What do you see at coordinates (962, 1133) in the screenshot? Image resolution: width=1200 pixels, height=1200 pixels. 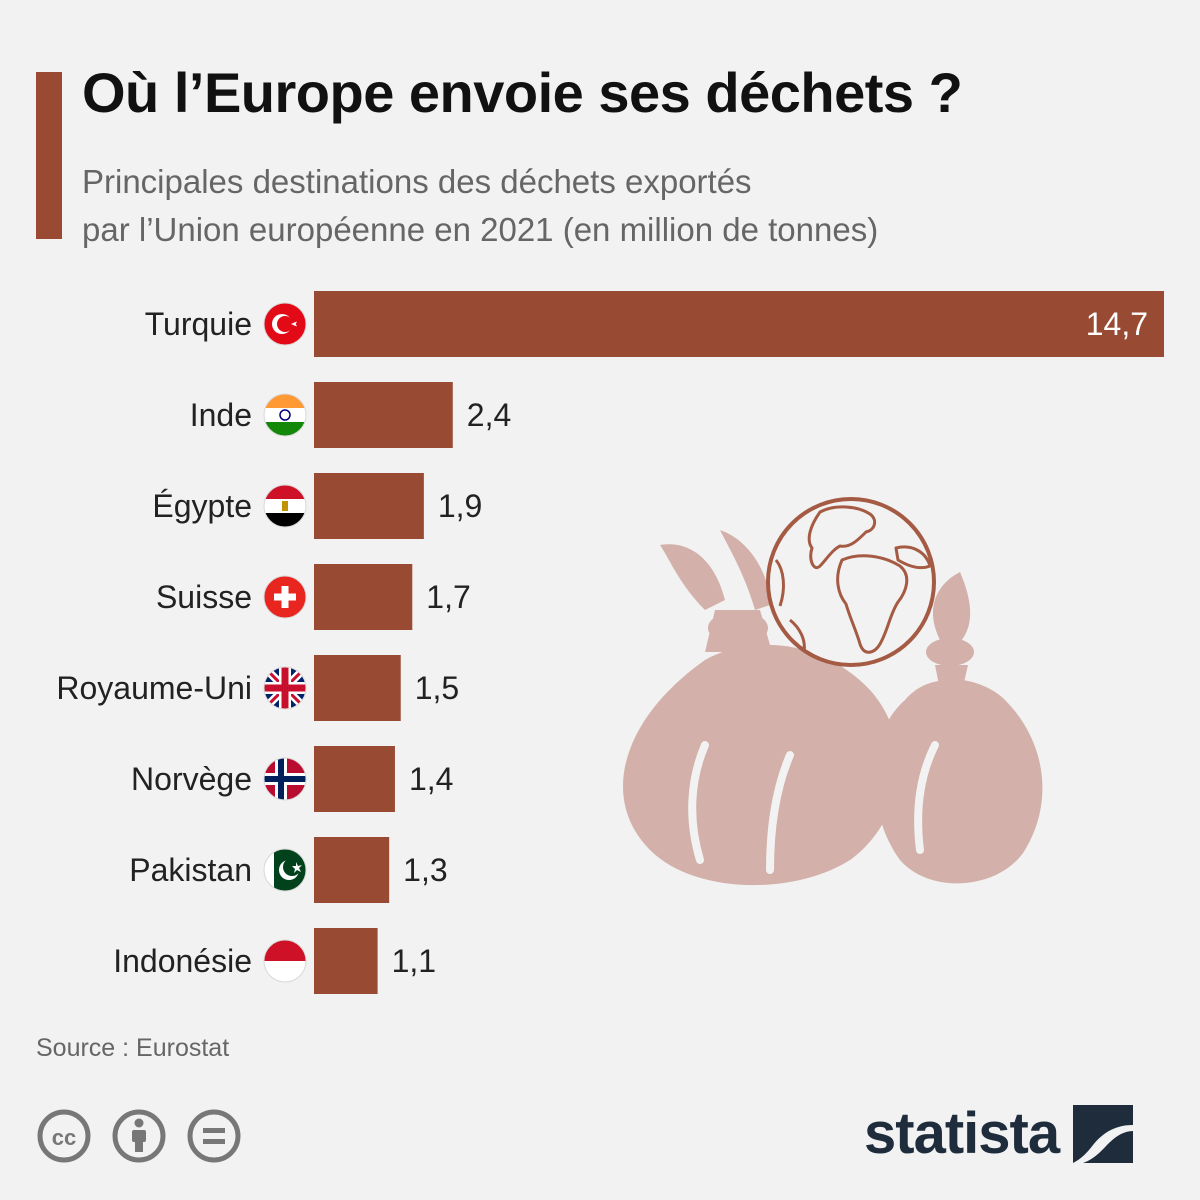 I see `brand-name: statista` at bounding box center [962, 1133].